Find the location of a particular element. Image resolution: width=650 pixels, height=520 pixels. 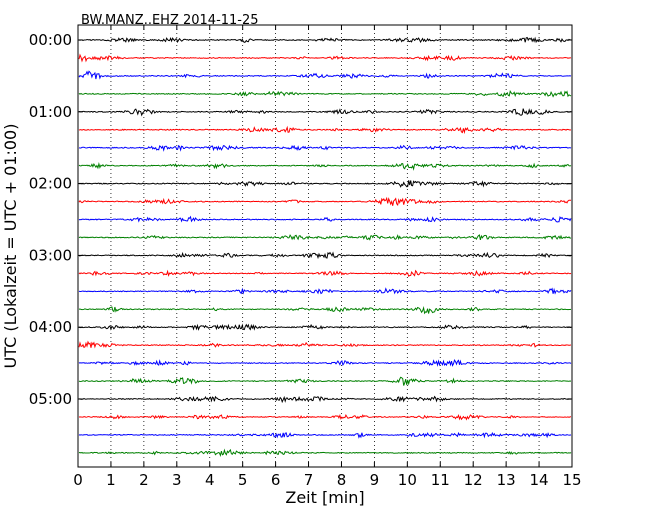

x-tick-label: 13 is located at coordinates (506, 480).